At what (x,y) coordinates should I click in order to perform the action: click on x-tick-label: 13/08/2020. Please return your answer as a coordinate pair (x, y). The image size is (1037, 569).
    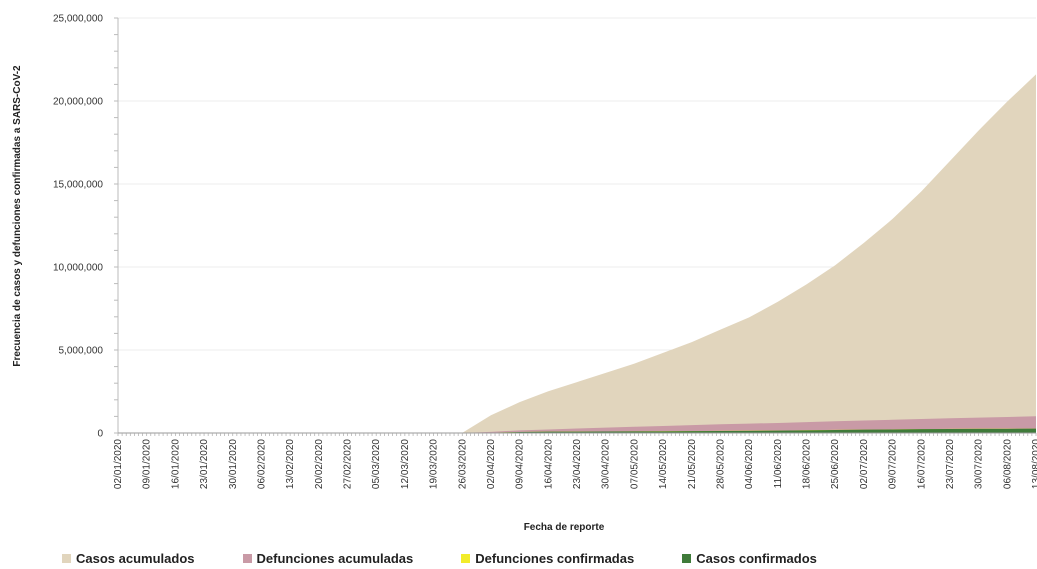
    Looking at the image, I should click on (1034, 464).